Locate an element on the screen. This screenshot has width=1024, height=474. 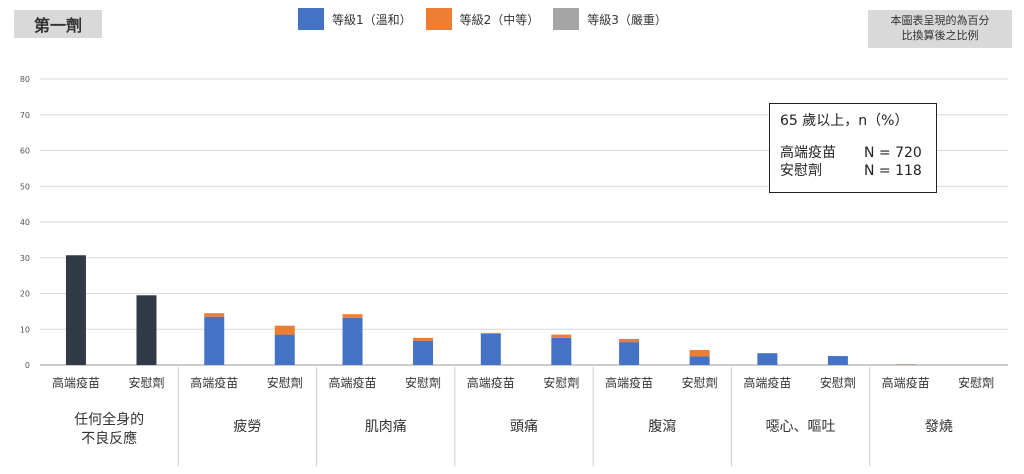
info-row-vaccine: 高端疫苗 N = 720 is located at coordinates (853, 153).